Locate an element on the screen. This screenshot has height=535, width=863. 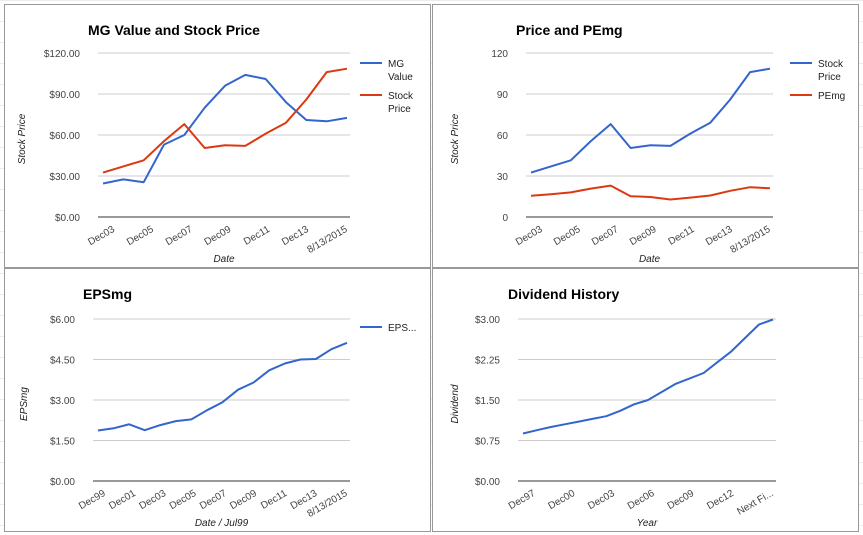
y-tick-label: 120 is located at coordinates (499, 54).